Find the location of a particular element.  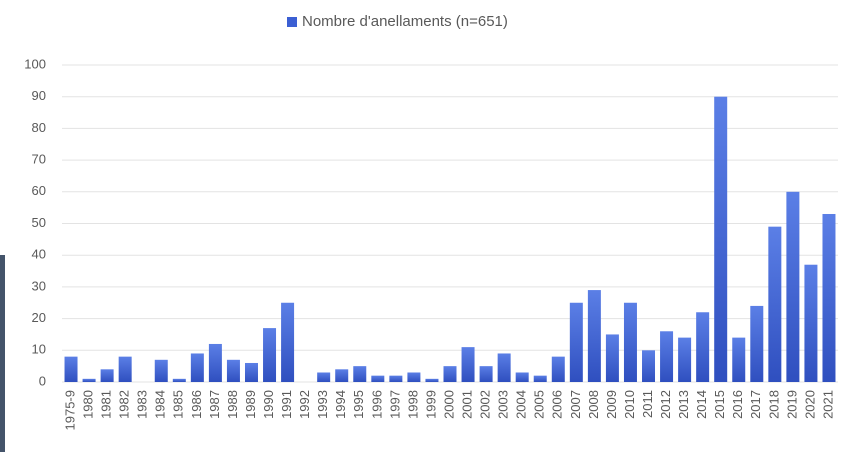

y-tick-label: 20 is located at coordinates (39, 317).